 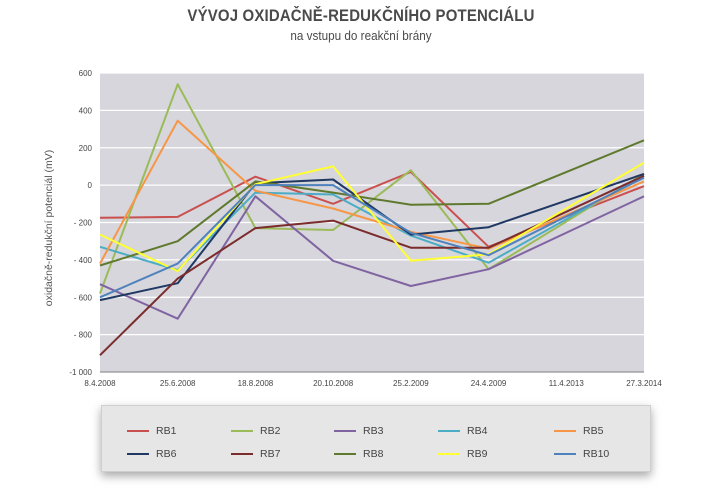 I want to click on legend-label: RB7, so click(x=270, y=454).